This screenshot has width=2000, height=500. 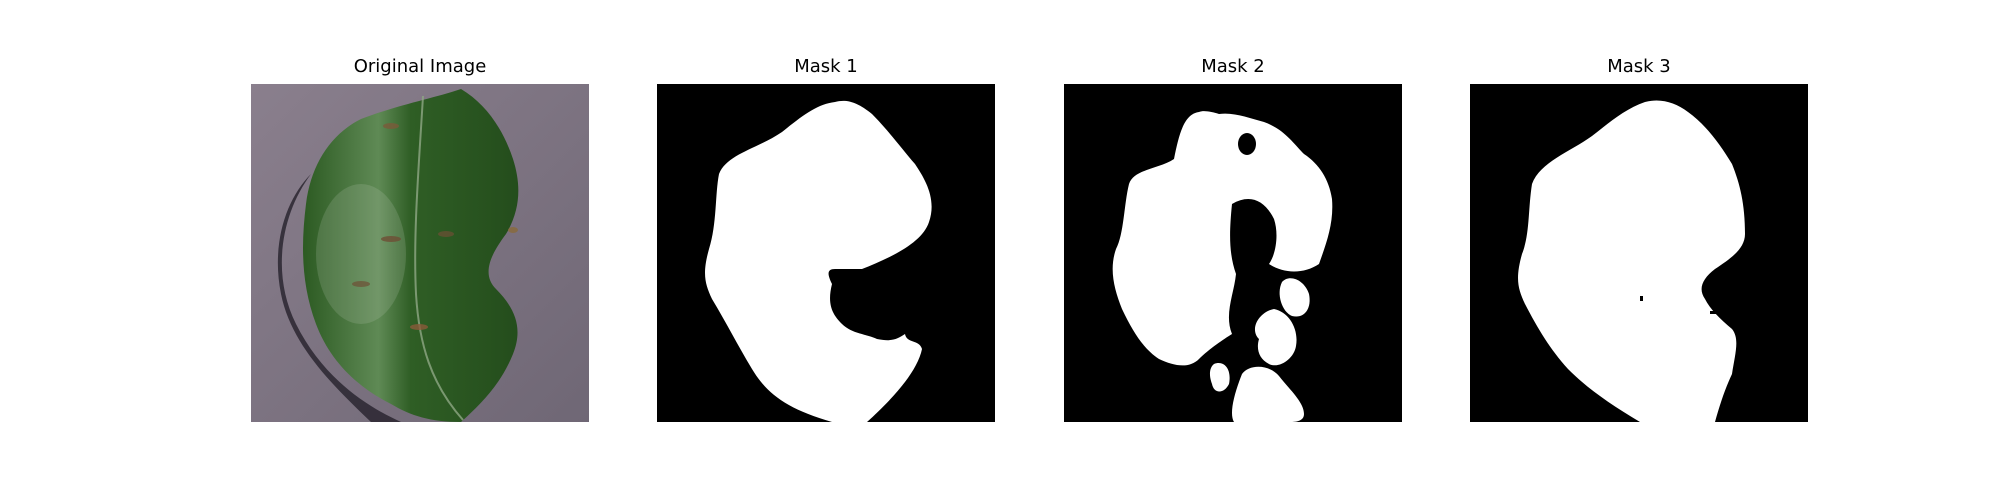 What do you see at coordinates (1233, 66) in the screenshot?
I see `panel-title: Mask 2` at bounding box center [1233, 66].